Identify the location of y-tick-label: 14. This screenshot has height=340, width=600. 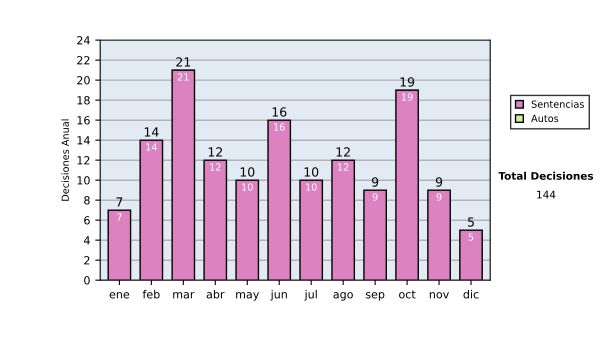
(84, 140).